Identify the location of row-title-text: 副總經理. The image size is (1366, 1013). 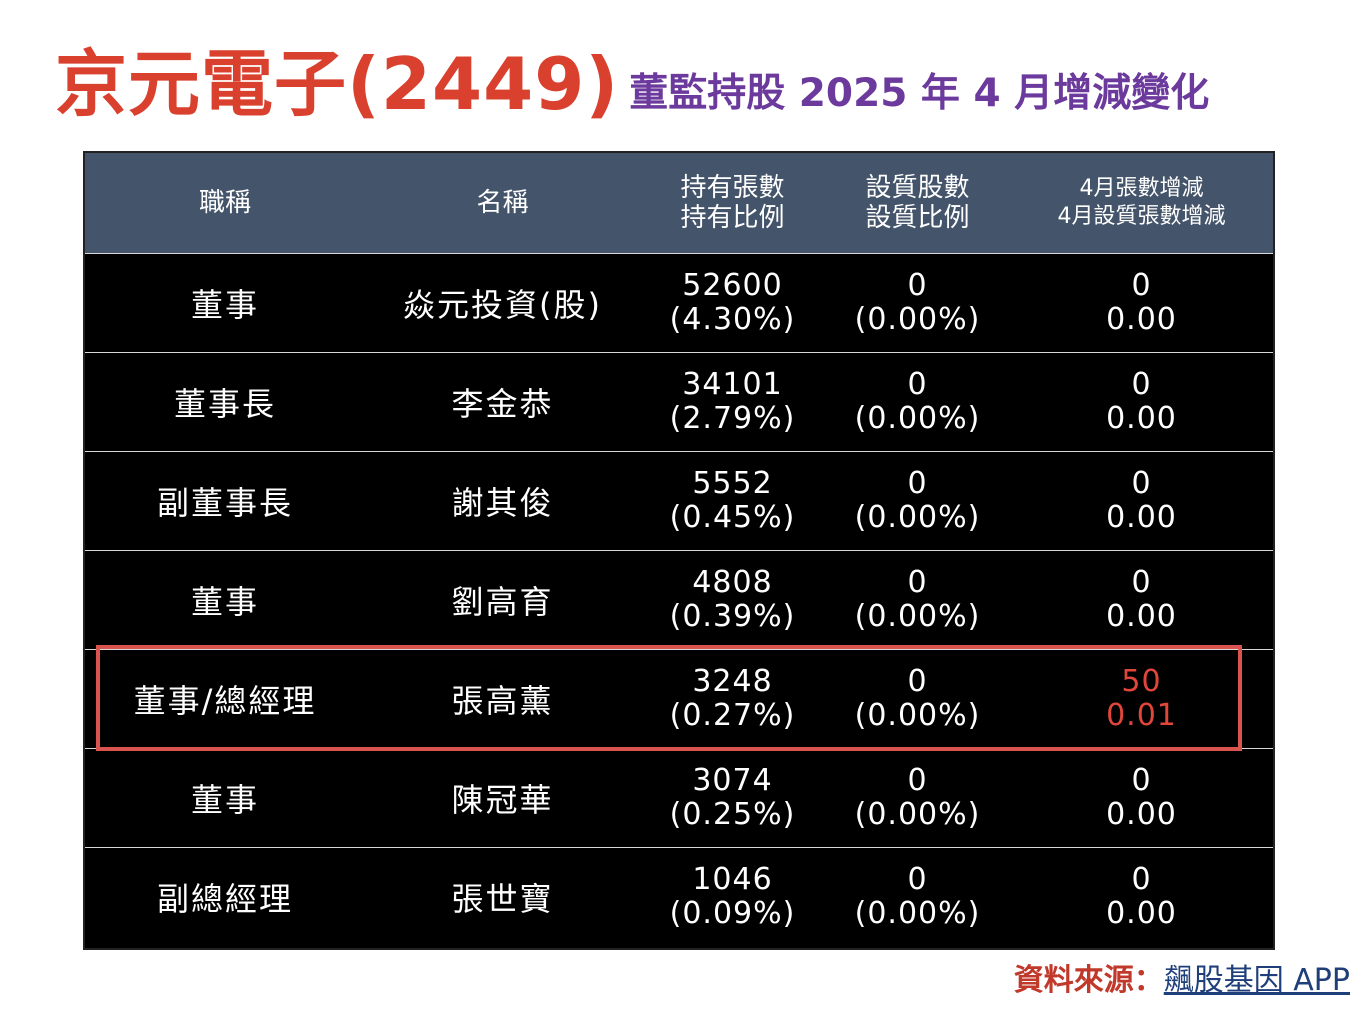
(224, 899).